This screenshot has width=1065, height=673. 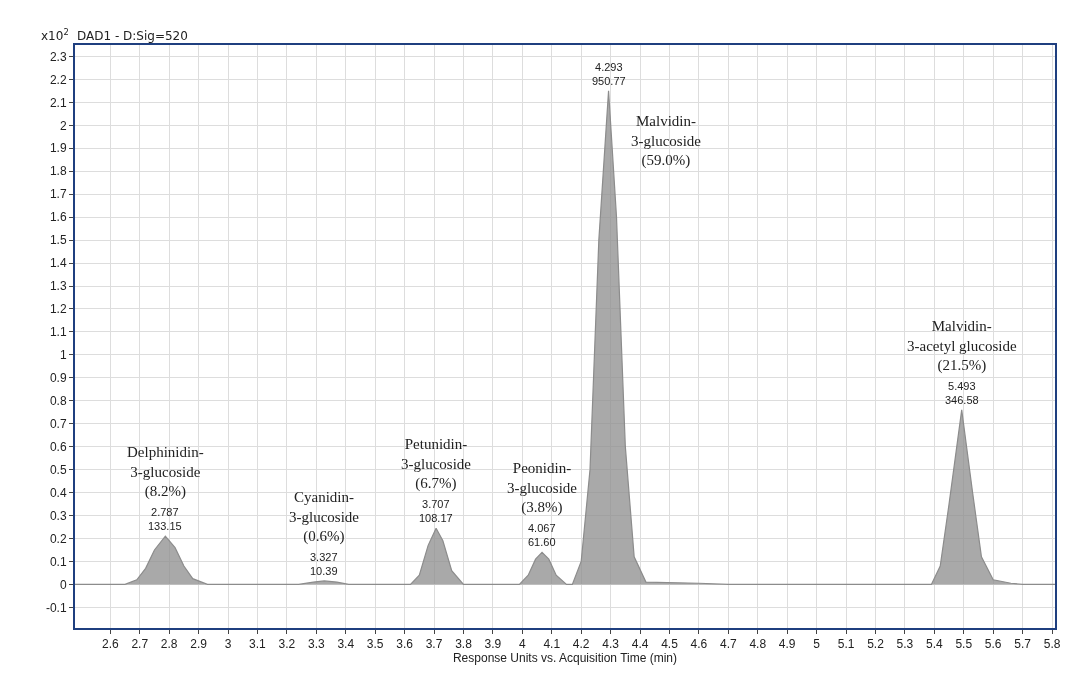 What do you see at coordinates (58, 286) in the screenshot?
I see `y-tick-label: 1.3` at bounding box center [58, 286].